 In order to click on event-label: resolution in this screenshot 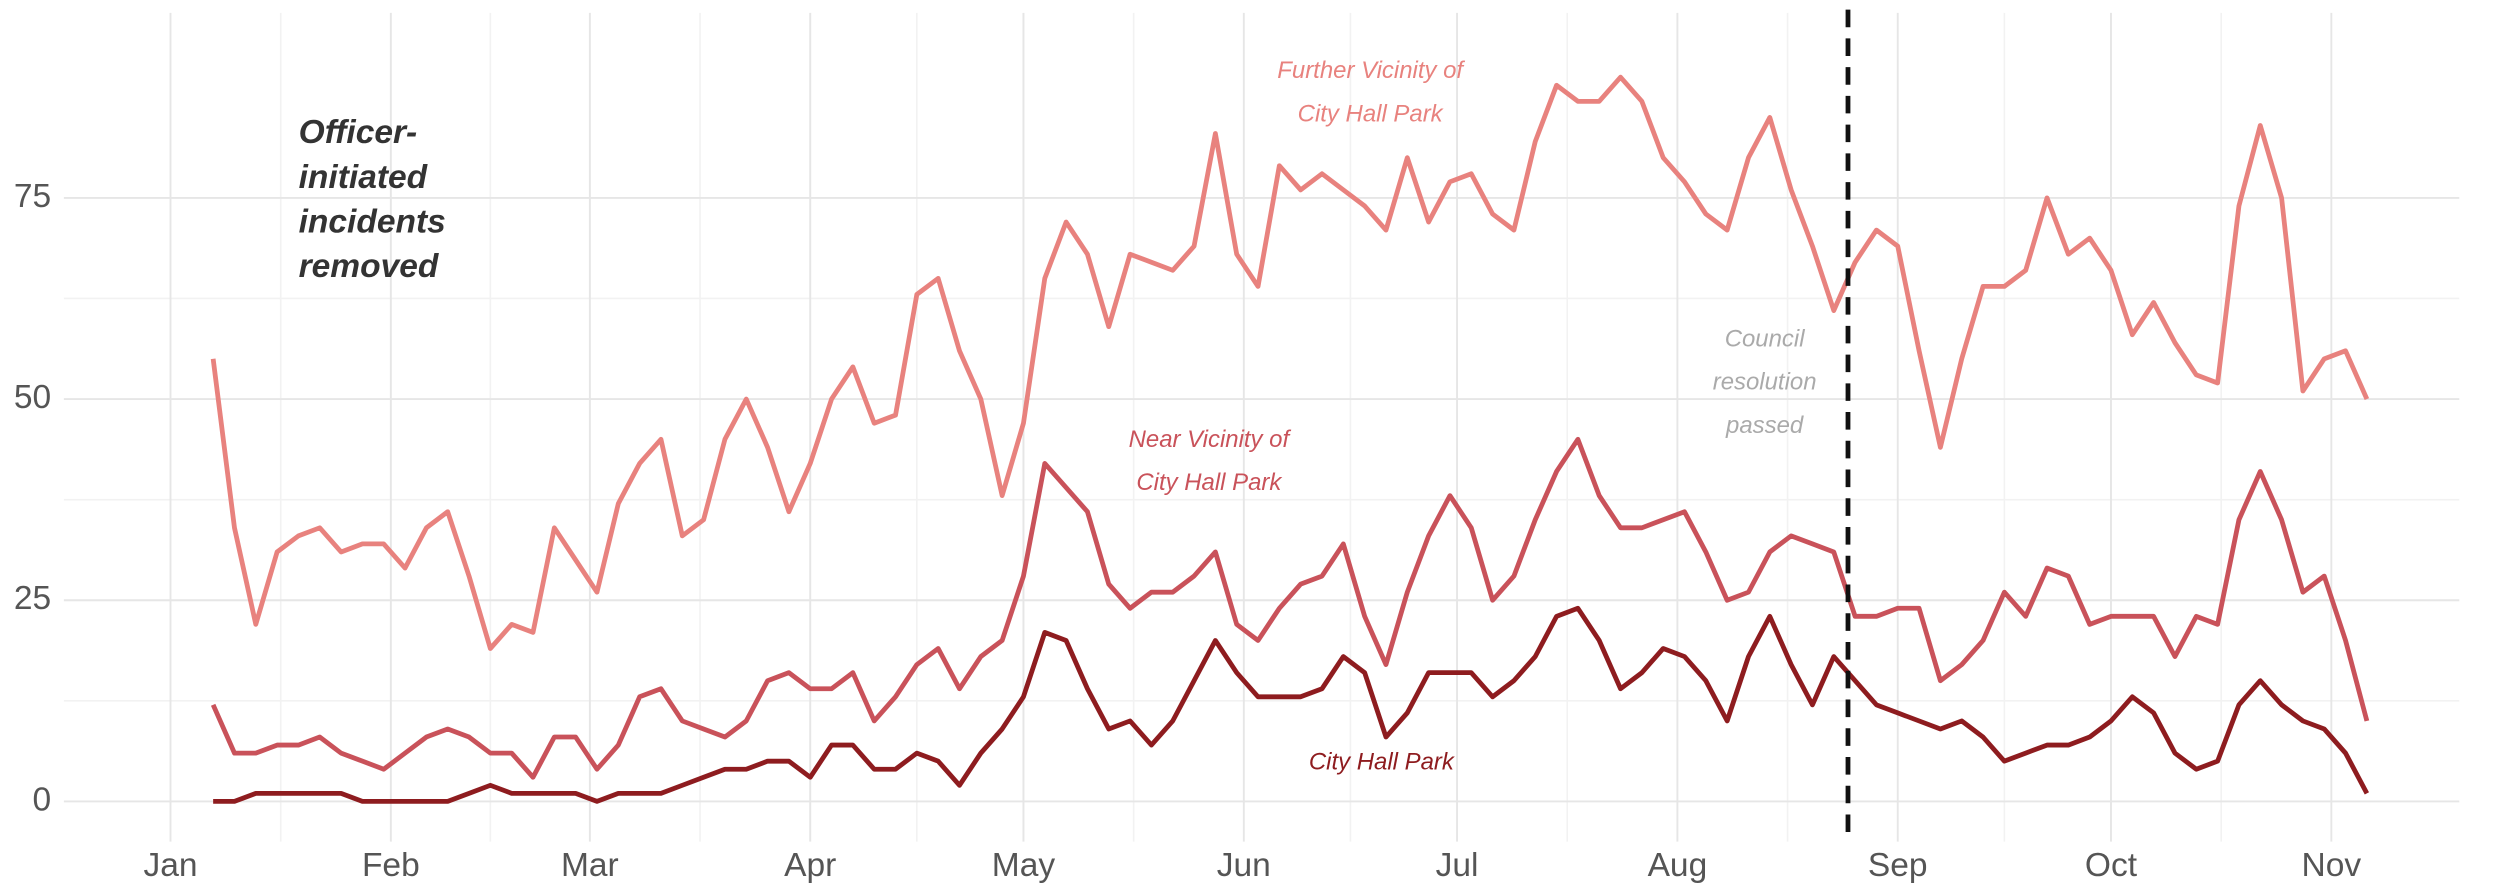, I will do `click(1765, 382)`.